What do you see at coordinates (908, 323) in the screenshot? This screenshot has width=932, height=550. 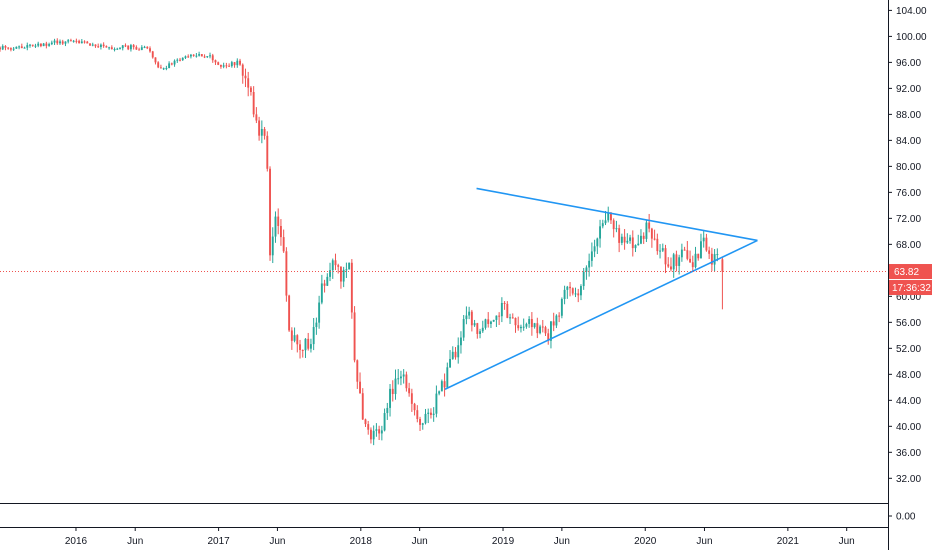 I see `y-tick-label: 56.00` at bounding box center [908, 323].